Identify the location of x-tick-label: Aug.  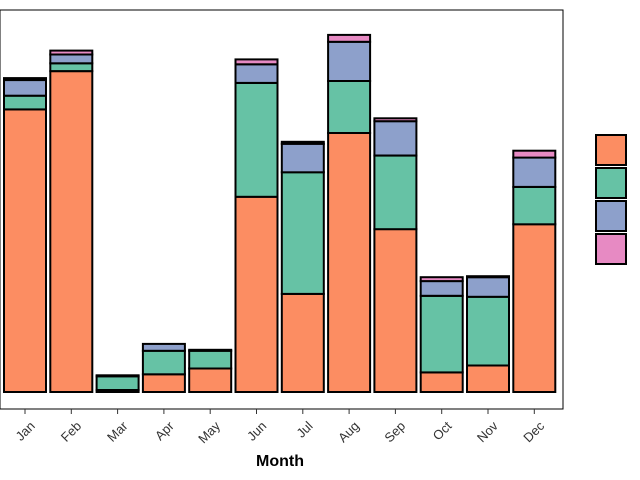
(348, 431).